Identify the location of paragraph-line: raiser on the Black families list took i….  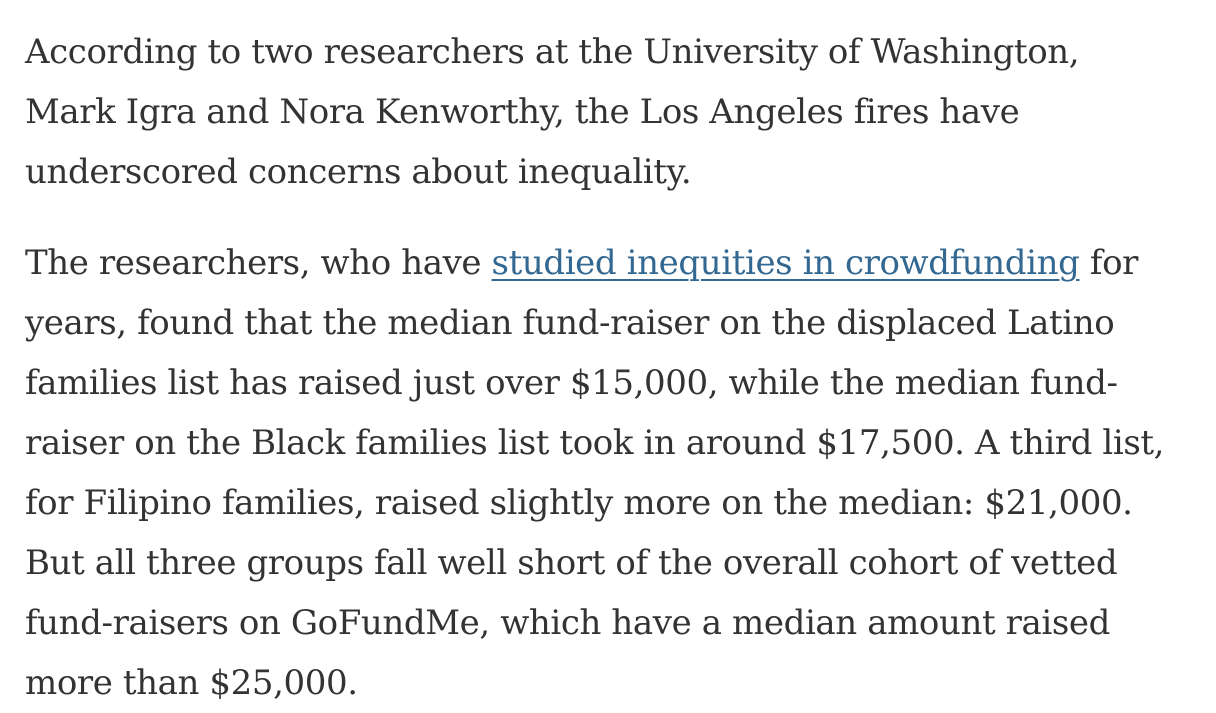
(595, 443).